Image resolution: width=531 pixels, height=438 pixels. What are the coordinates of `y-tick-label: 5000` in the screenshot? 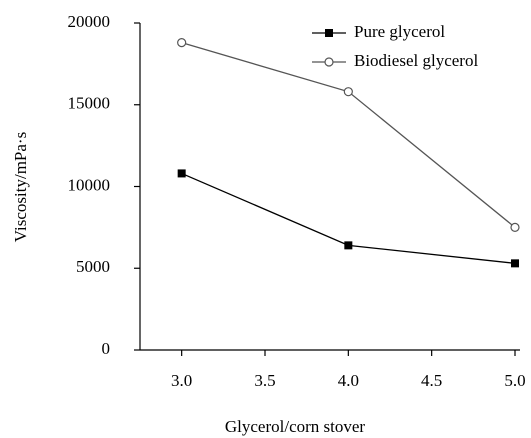 It's located at (93, 266).